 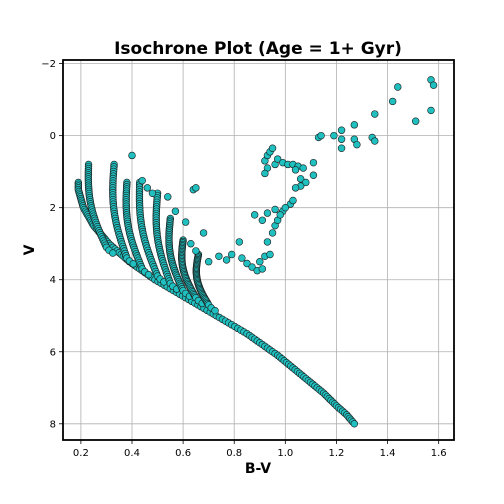 What do you see at coordinates (258, 469) in the screenshot?
I see `x-axis-label: B-V` at bounding box center [258, 469].